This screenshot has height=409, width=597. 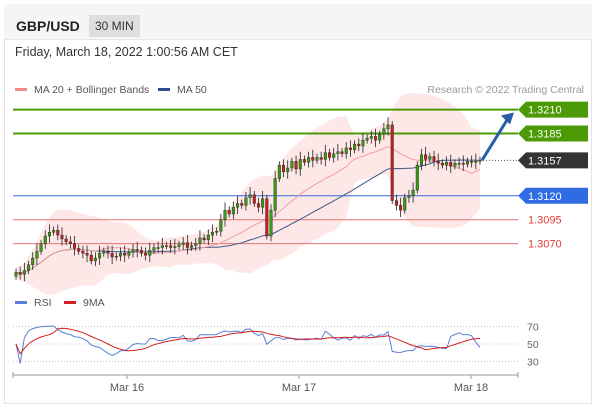 I want to click on x-tick-label: Mar 17, so click(x=299, y=388).